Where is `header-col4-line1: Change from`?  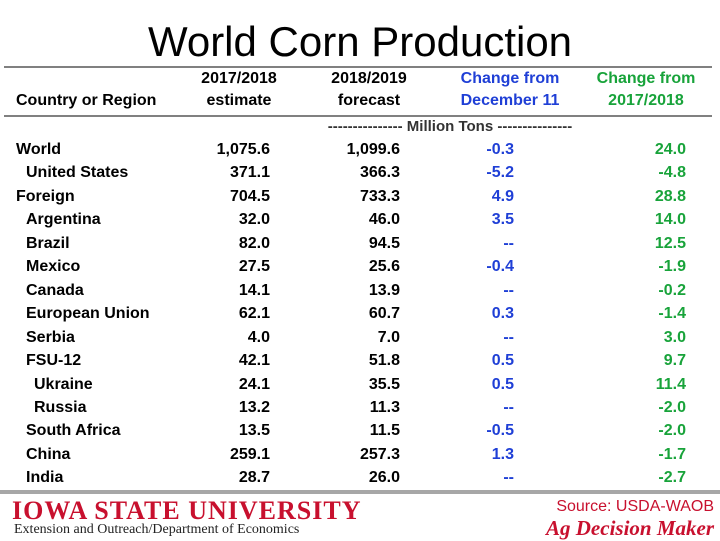 header-col4-line1: Change from is located at coordinates (646, 78).